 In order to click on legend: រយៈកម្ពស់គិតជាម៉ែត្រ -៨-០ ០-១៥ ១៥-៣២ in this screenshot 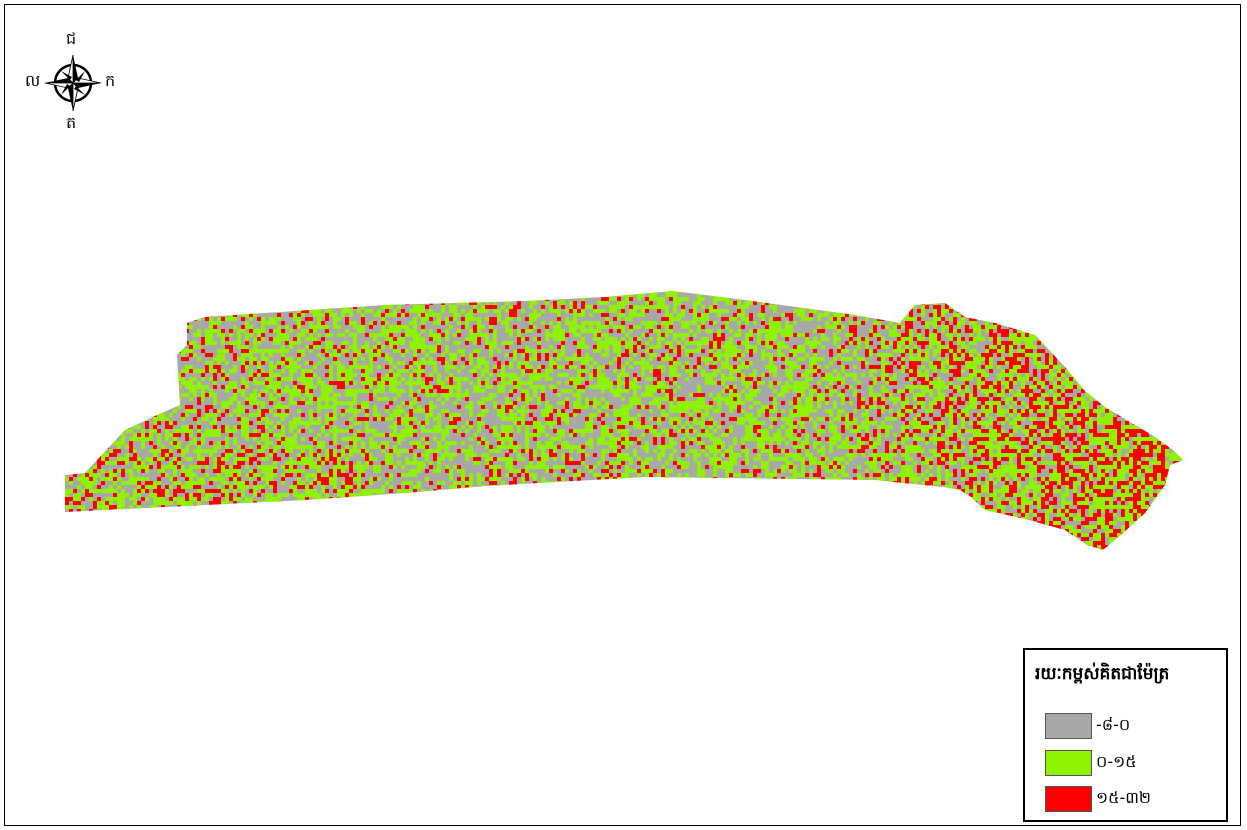, I will do `click(1125, 735)`.